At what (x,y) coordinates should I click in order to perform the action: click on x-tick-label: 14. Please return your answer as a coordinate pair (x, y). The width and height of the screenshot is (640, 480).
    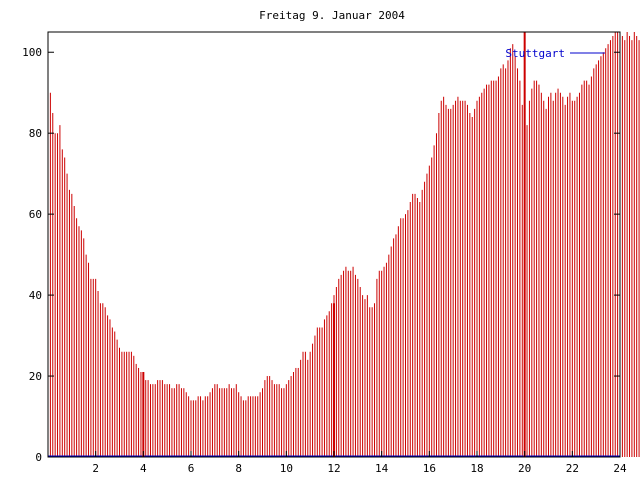
    Looking at the image, I should click on (382, 468).